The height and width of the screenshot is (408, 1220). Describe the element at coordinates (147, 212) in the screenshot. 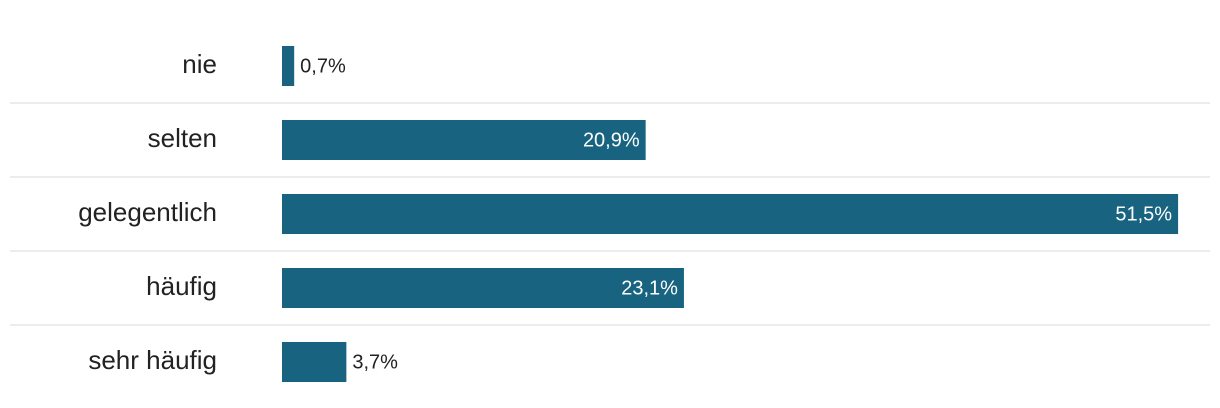

I see `category-label: gelegentlich` at that location.